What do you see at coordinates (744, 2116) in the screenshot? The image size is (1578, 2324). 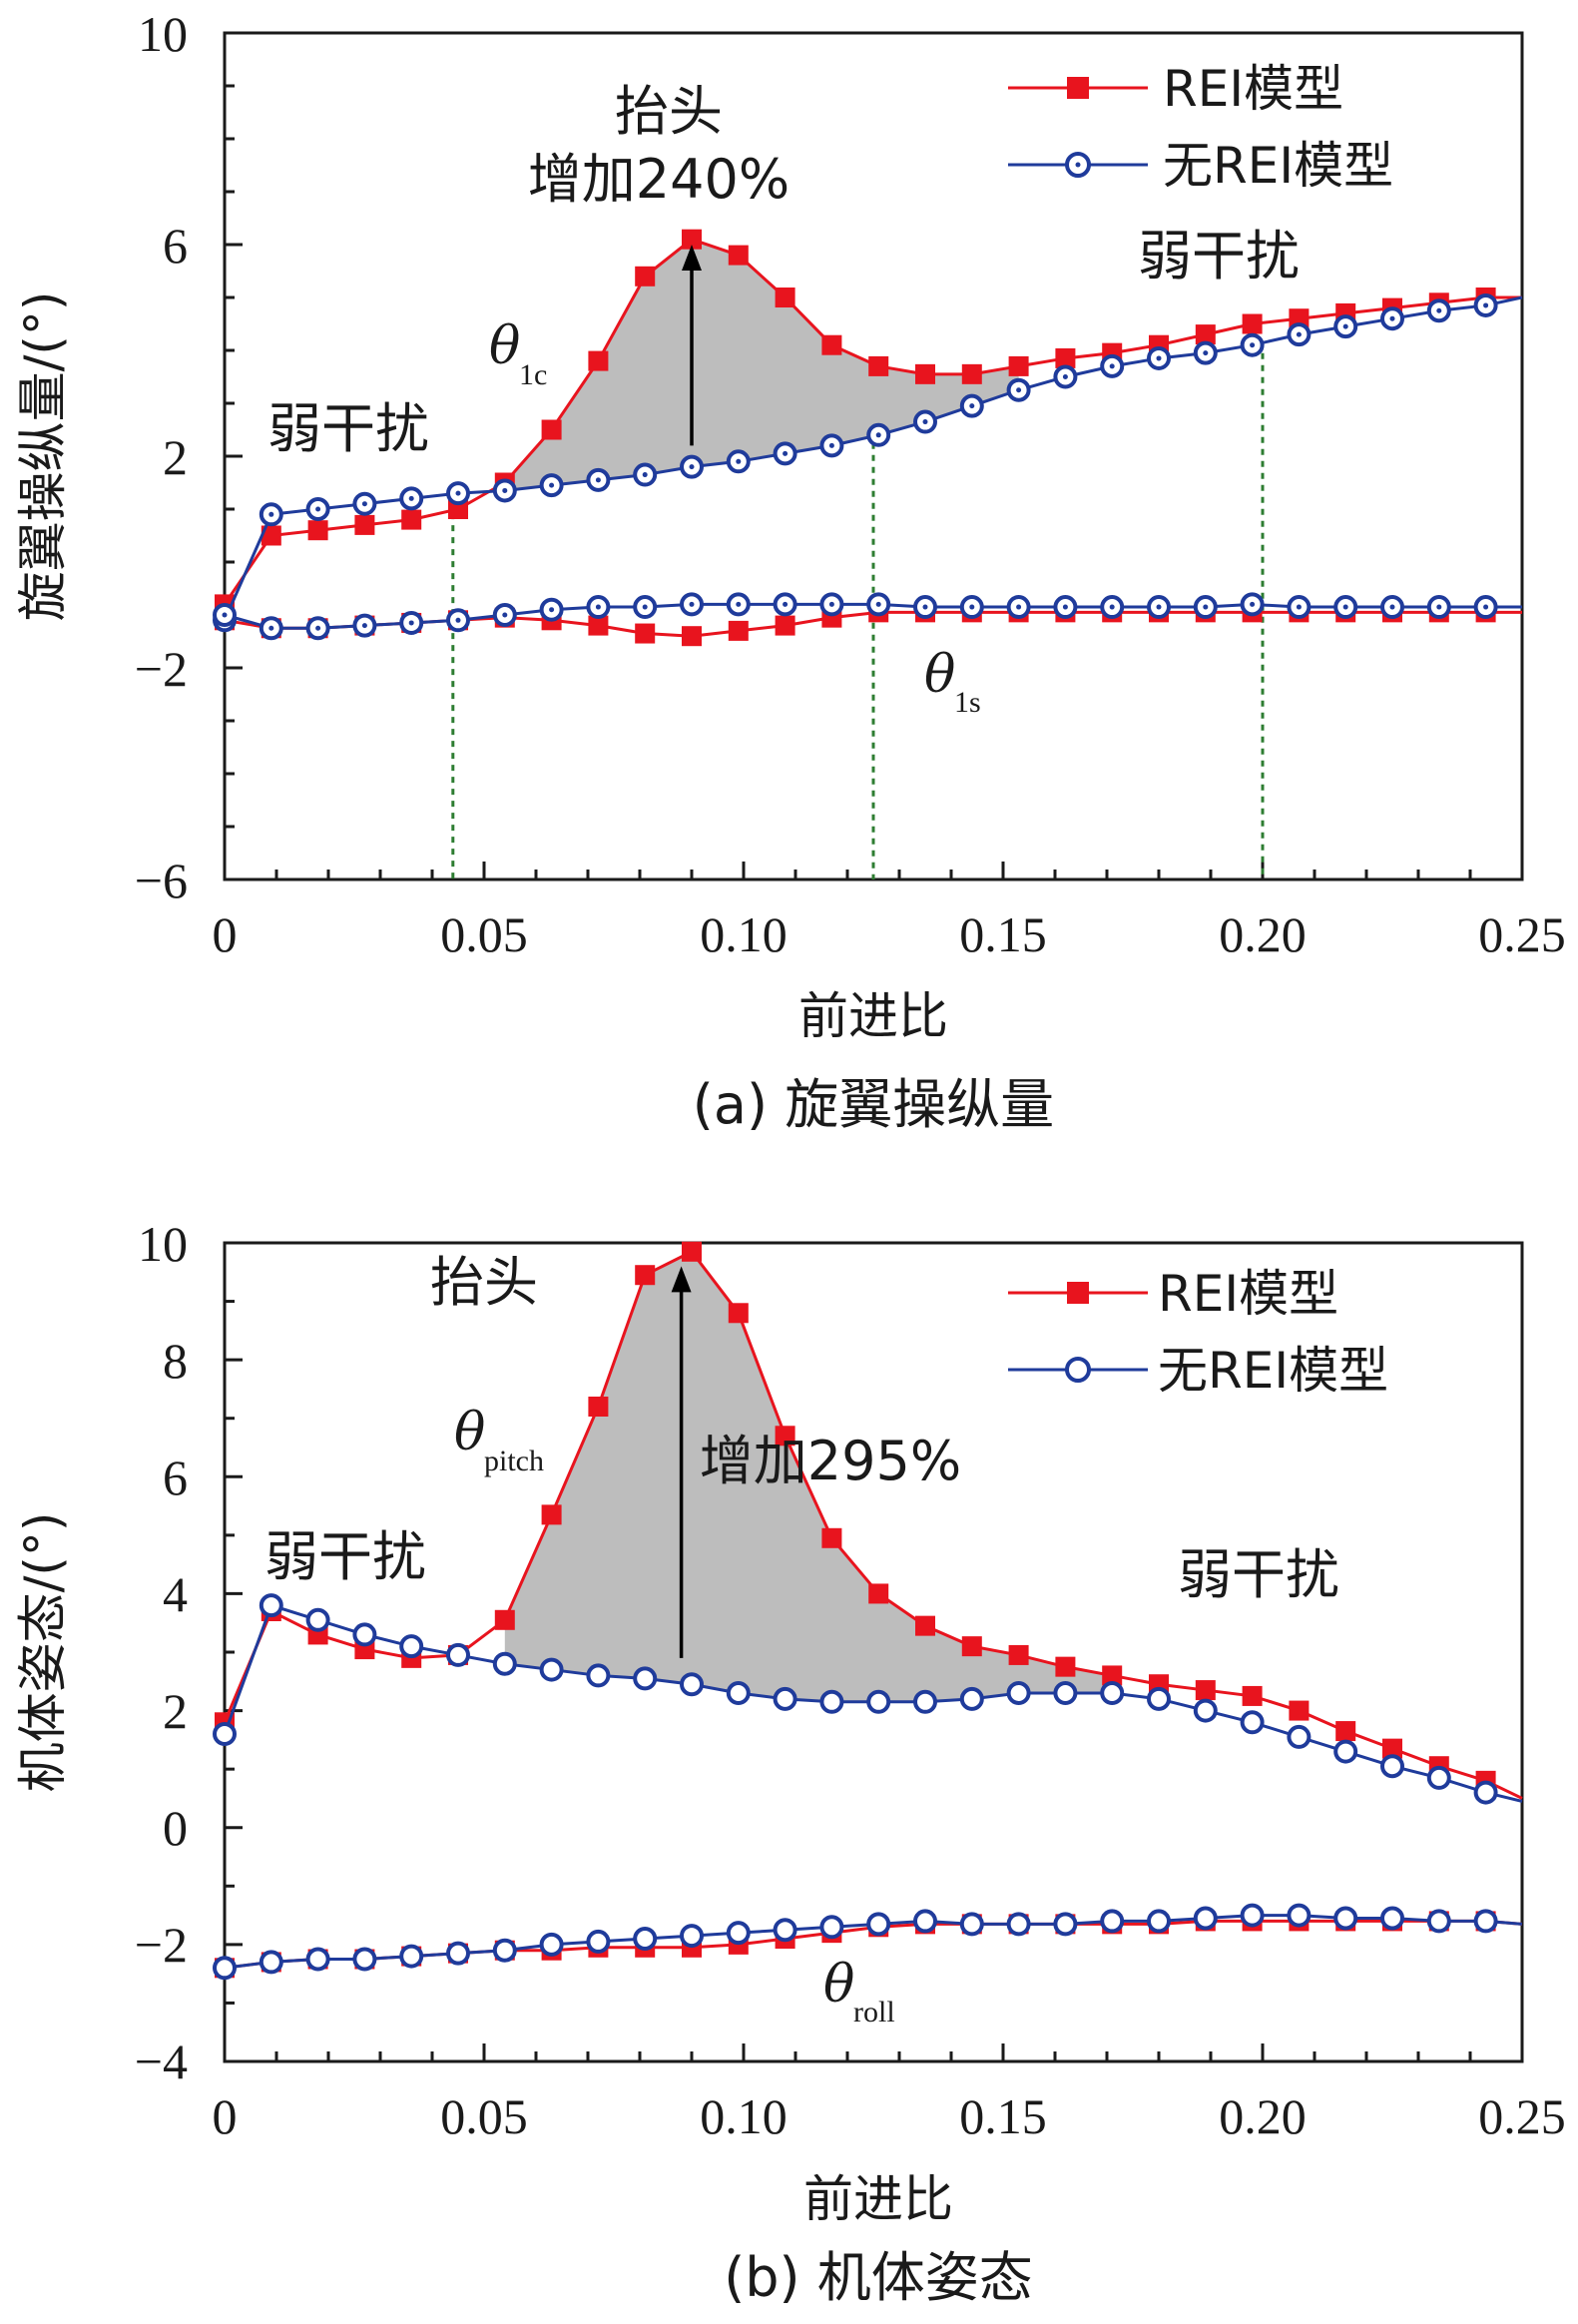 I see `x-tick-label: 0.10` at bounding box center [744, 2116].